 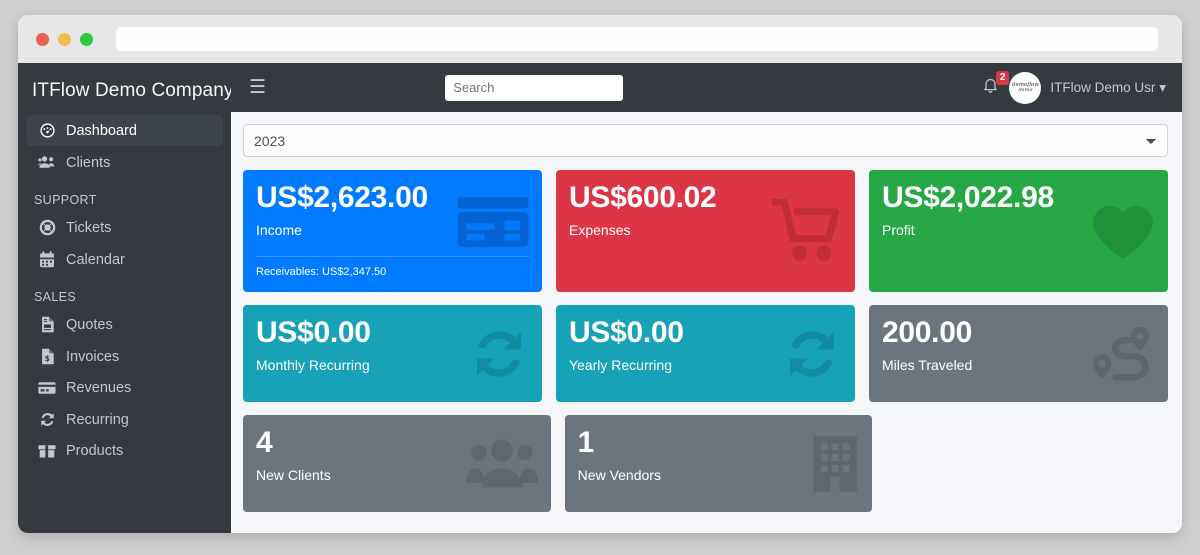 I want to click on sidebar-item-label: Invoices, so click(x=93, y=356).